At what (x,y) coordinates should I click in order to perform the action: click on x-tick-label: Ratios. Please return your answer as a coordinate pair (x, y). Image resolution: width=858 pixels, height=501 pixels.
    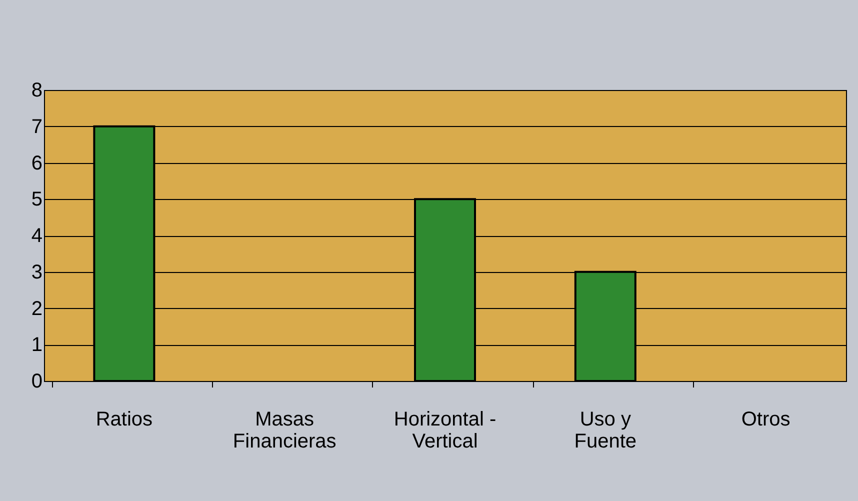
    Looking at the image, I should click on (124, 419).